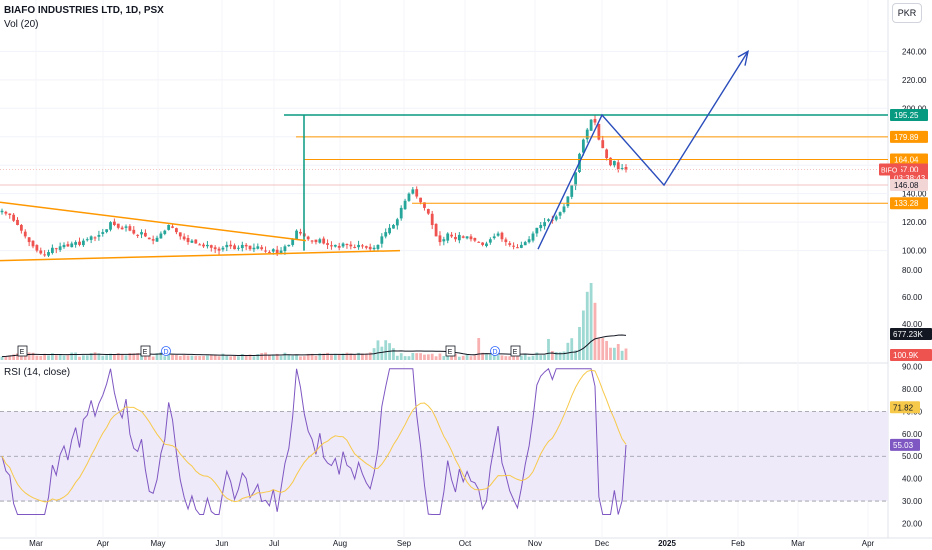  I want to click on symbol-title: BIAFO INDUSTRIES LTD, 1D, PSX, so click(84, 10).